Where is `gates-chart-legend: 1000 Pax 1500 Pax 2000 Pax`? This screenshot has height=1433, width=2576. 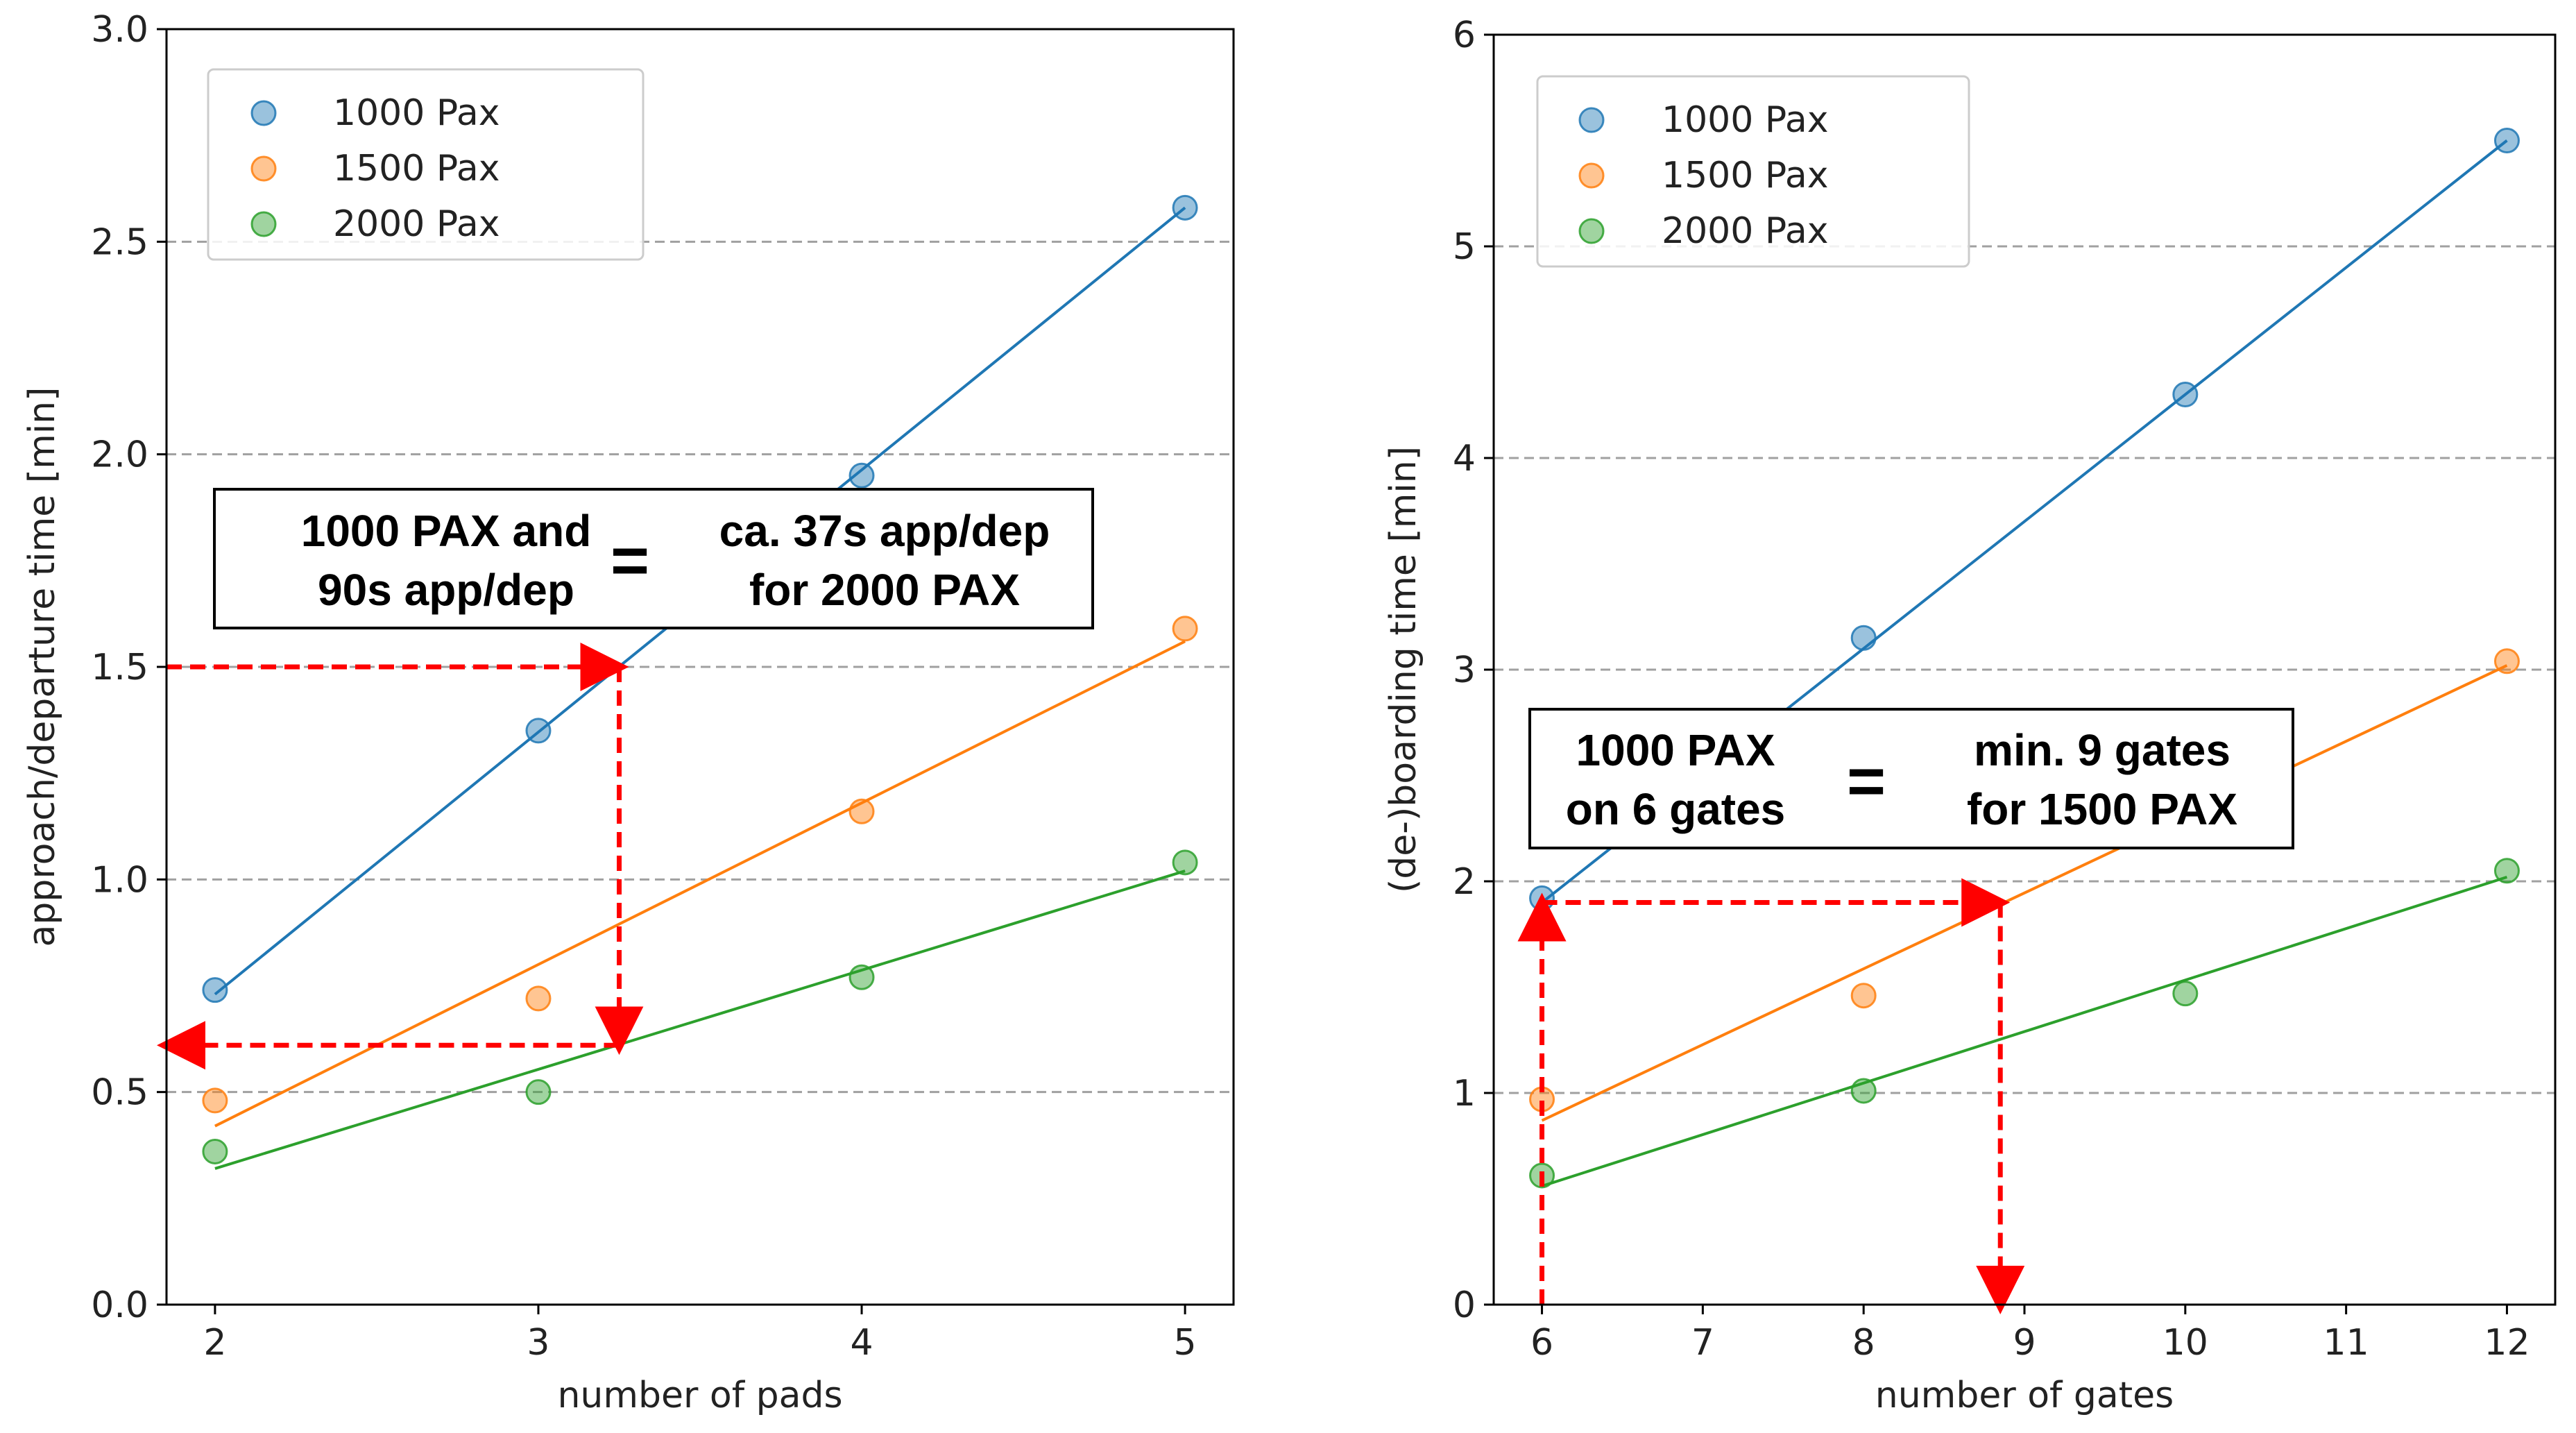 gates-chart-legend: 1000 Pax 1500 Pax 2000 Pax is located at coordinates (1753, 171).